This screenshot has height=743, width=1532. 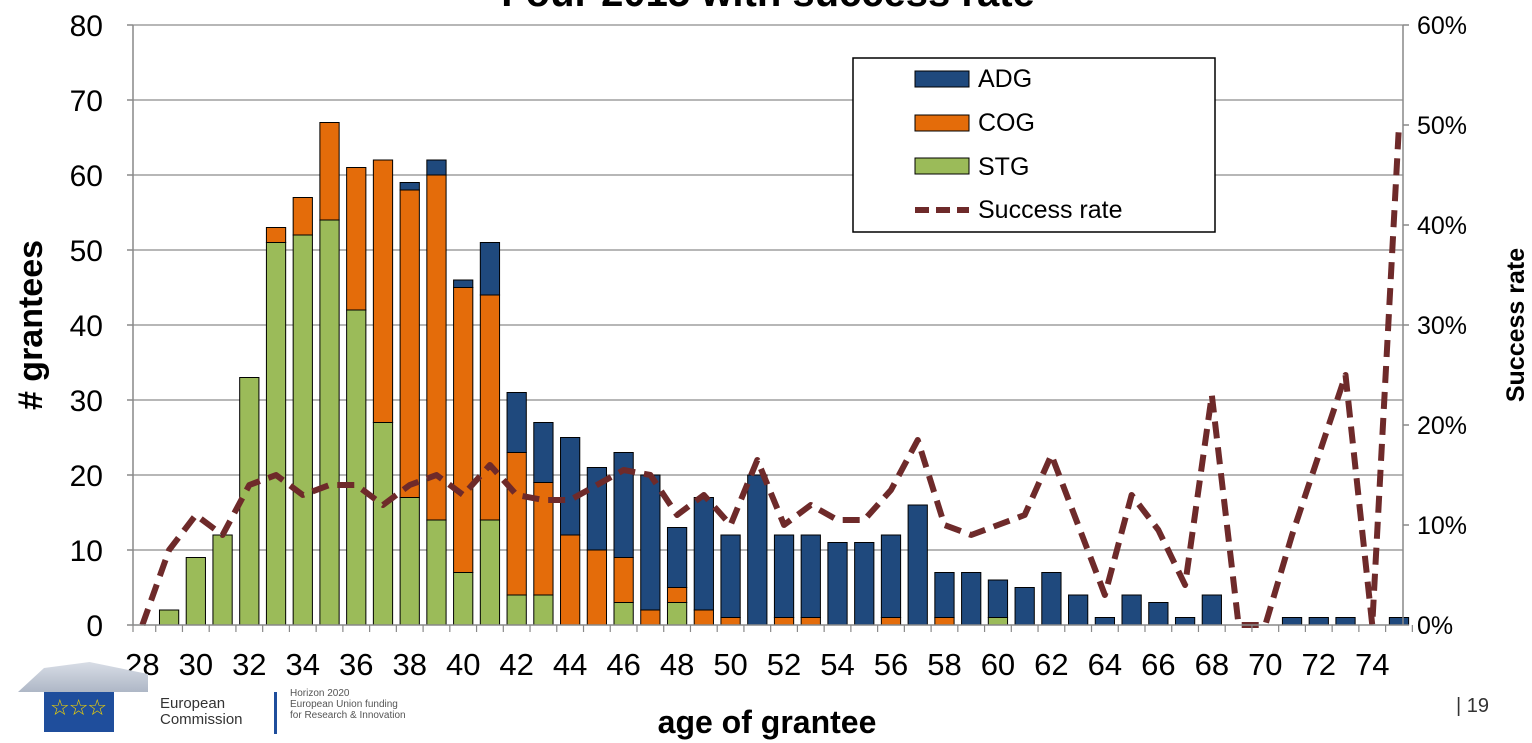 What do you see at coordinates (86, 551) in the screenshot?
I see `y-tick-label: 10` at bounding box center [86, 551].